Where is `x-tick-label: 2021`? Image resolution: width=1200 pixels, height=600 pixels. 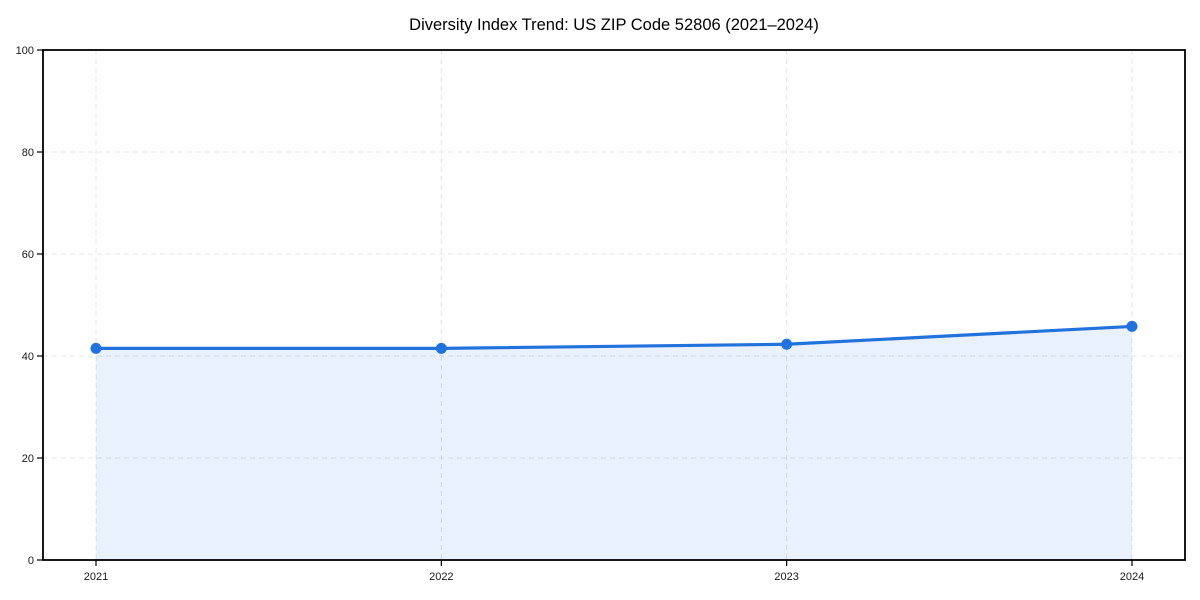
x-tick-label: 2021 is located at coordinates (96, 577).